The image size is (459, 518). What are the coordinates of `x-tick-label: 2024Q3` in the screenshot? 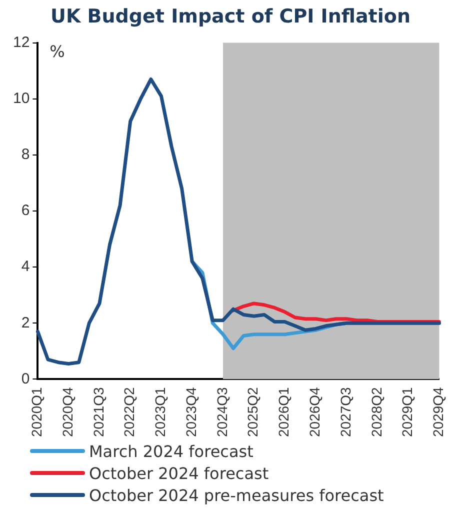 It's located at (222, 412).